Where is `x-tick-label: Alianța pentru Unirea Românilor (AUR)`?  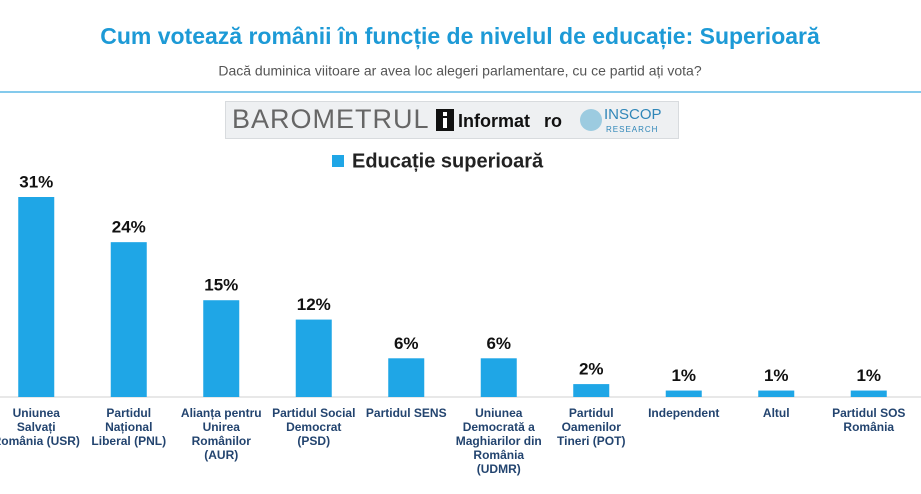 x-tick-label: Alianța pentru Unirea Românilor (AUR) is located at coordinates (221, 434).